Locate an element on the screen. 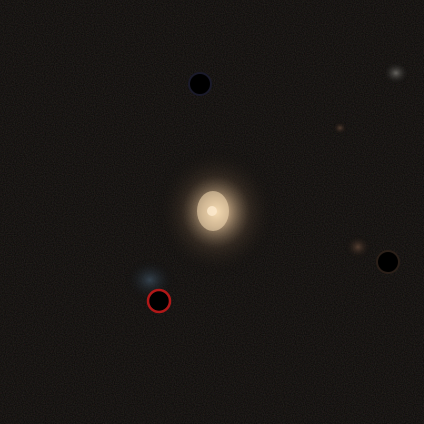  faint-smudge-upper is located at coordinates (340, 128).